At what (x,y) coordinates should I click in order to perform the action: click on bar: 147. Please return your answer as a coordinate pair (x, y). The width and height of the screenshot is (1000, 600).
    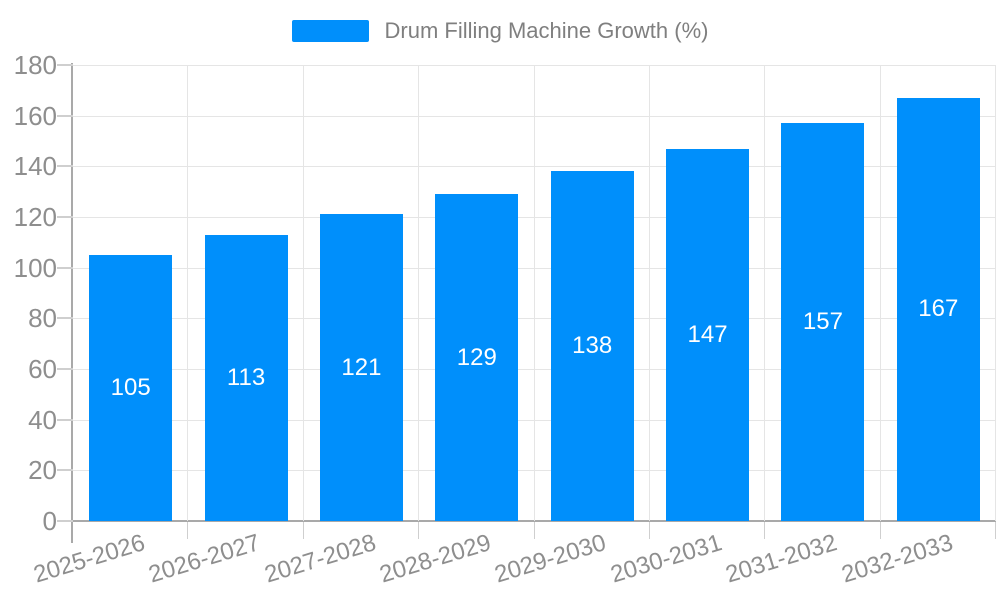
    Looking at the image, I should click on (708, 334).